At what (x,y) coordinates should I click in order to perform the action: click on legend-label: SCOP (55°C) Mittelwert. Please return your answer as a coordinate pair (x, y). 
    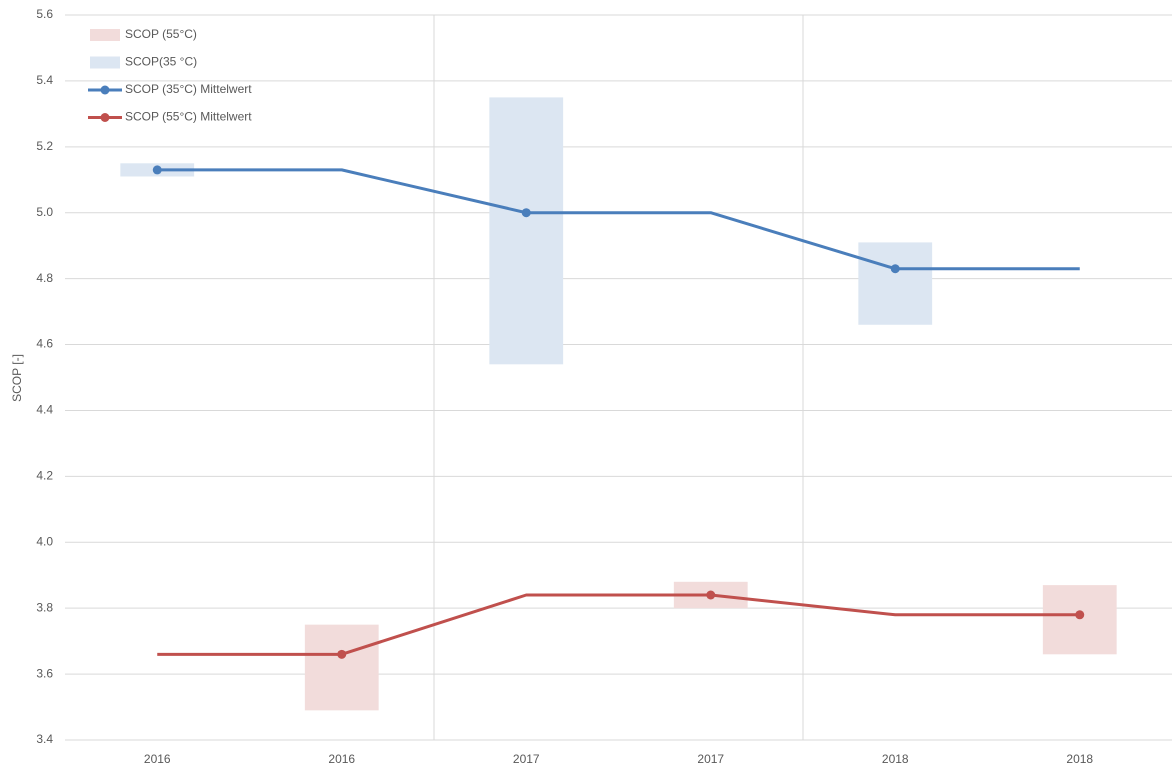
    Looking at the image, I should click on (188, 117).